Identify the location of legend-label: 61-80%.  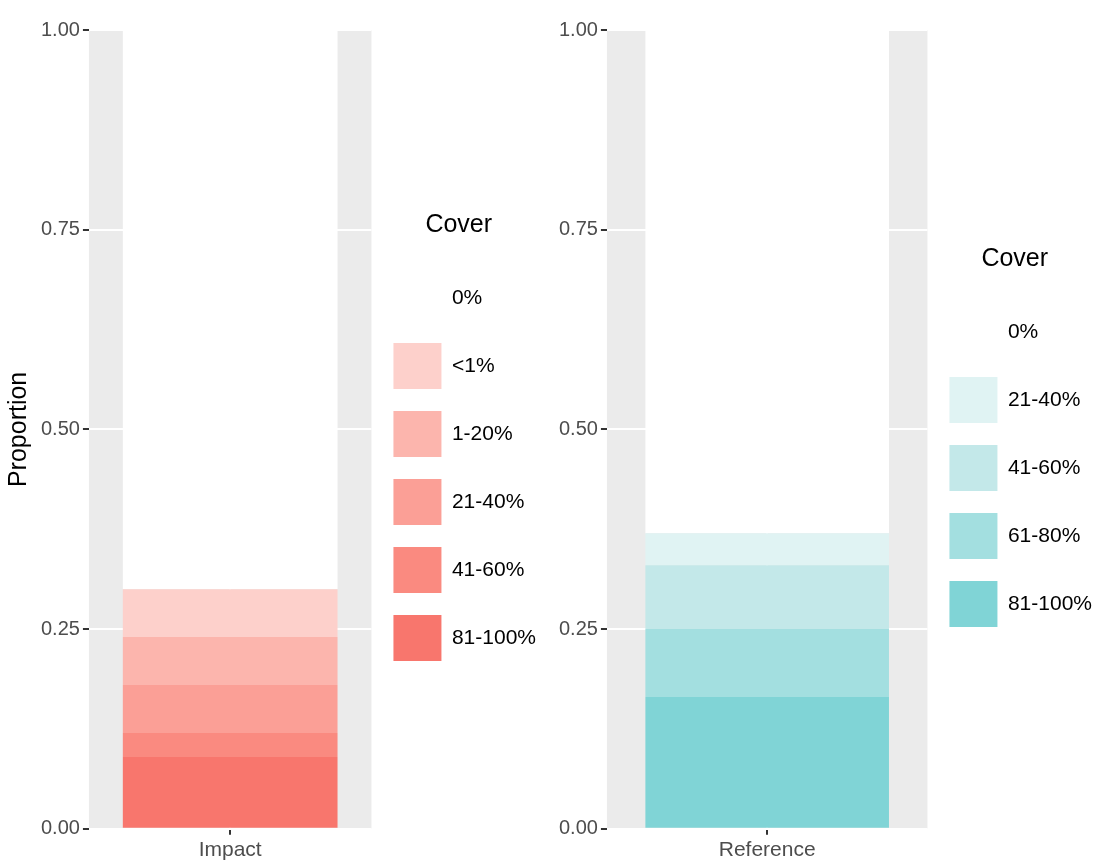
(1044, 534).